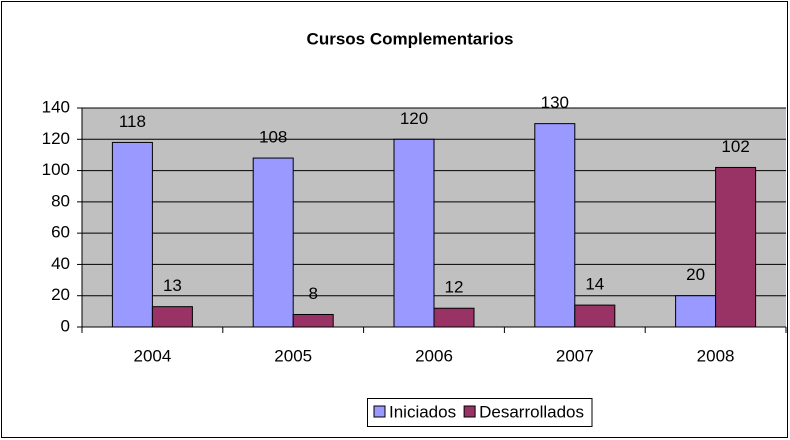  Describe the element at coordinates (531, 411) in the screenshot. I see `legend-label: Desarrollados` at that location.